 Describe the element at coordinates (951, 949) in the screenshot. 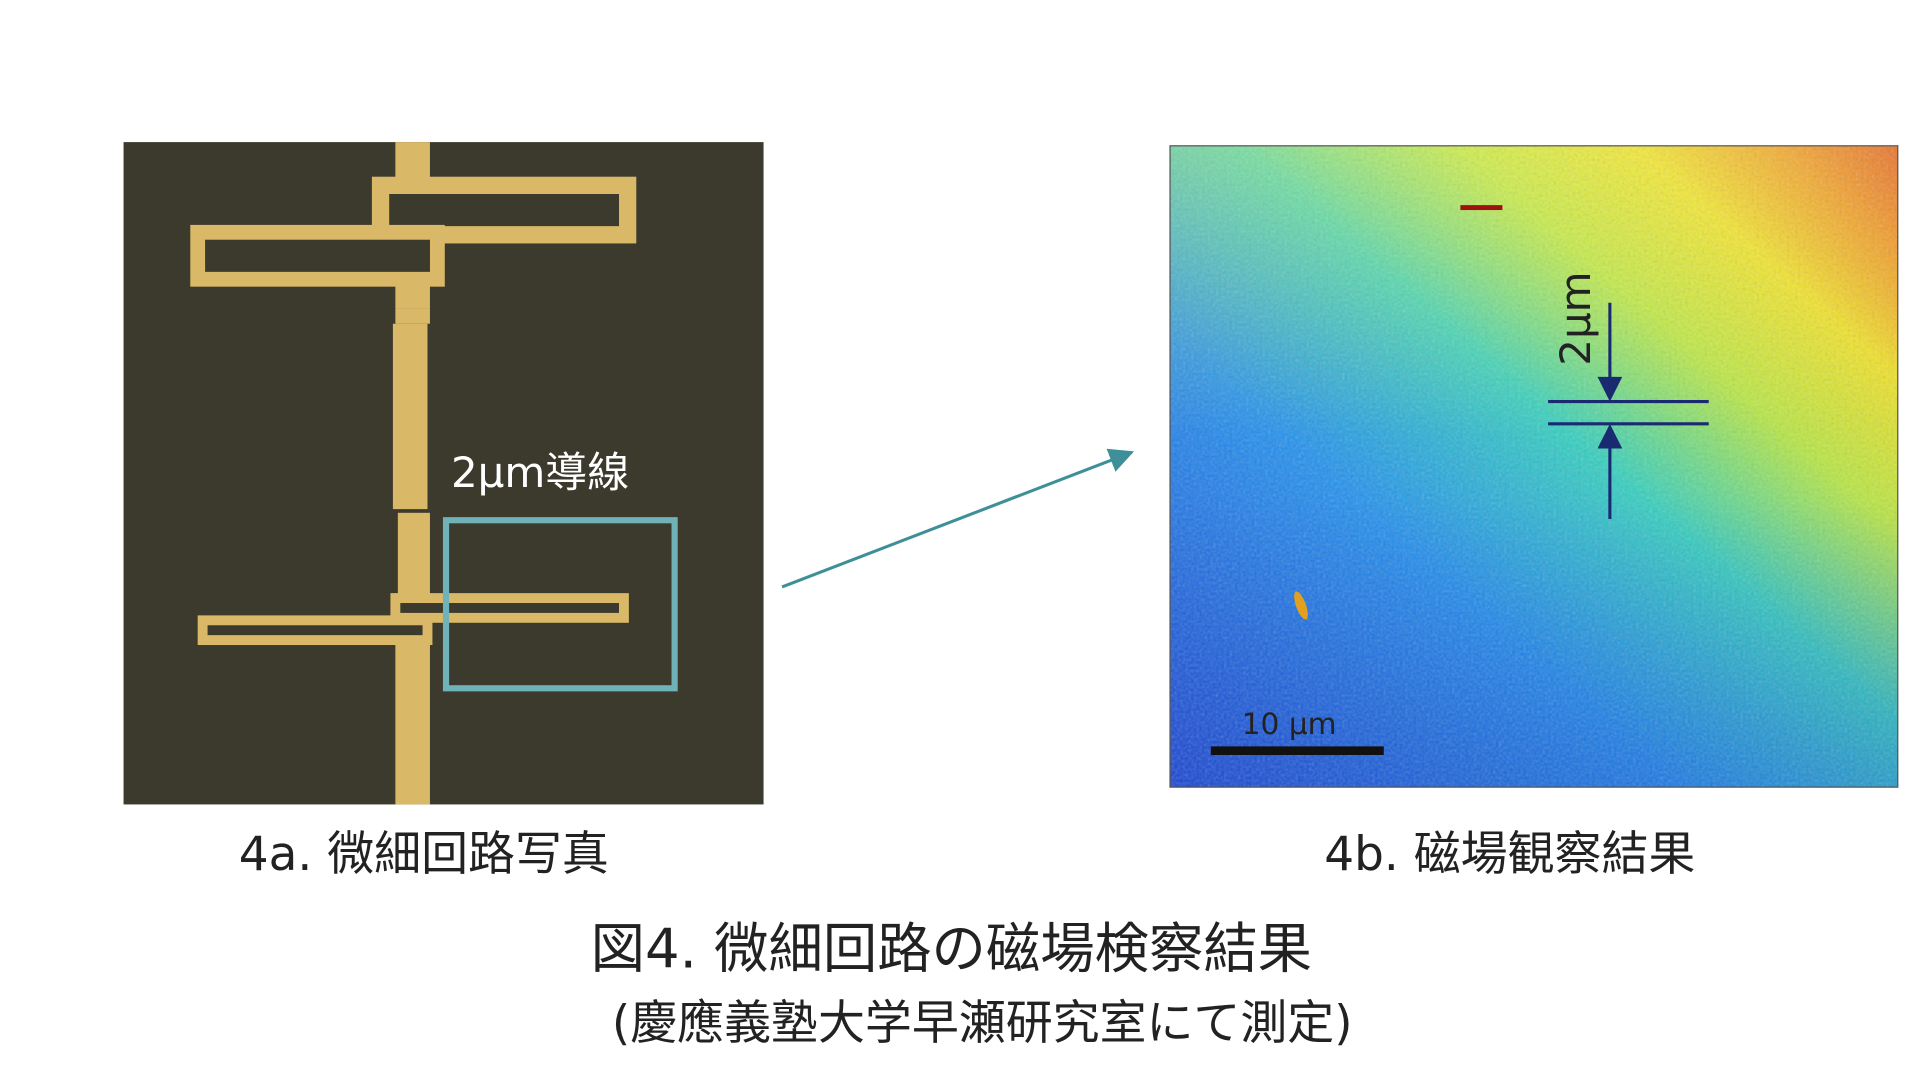

I see `figure-title: 図4. 微細回路の磁場検察結果` at that location.